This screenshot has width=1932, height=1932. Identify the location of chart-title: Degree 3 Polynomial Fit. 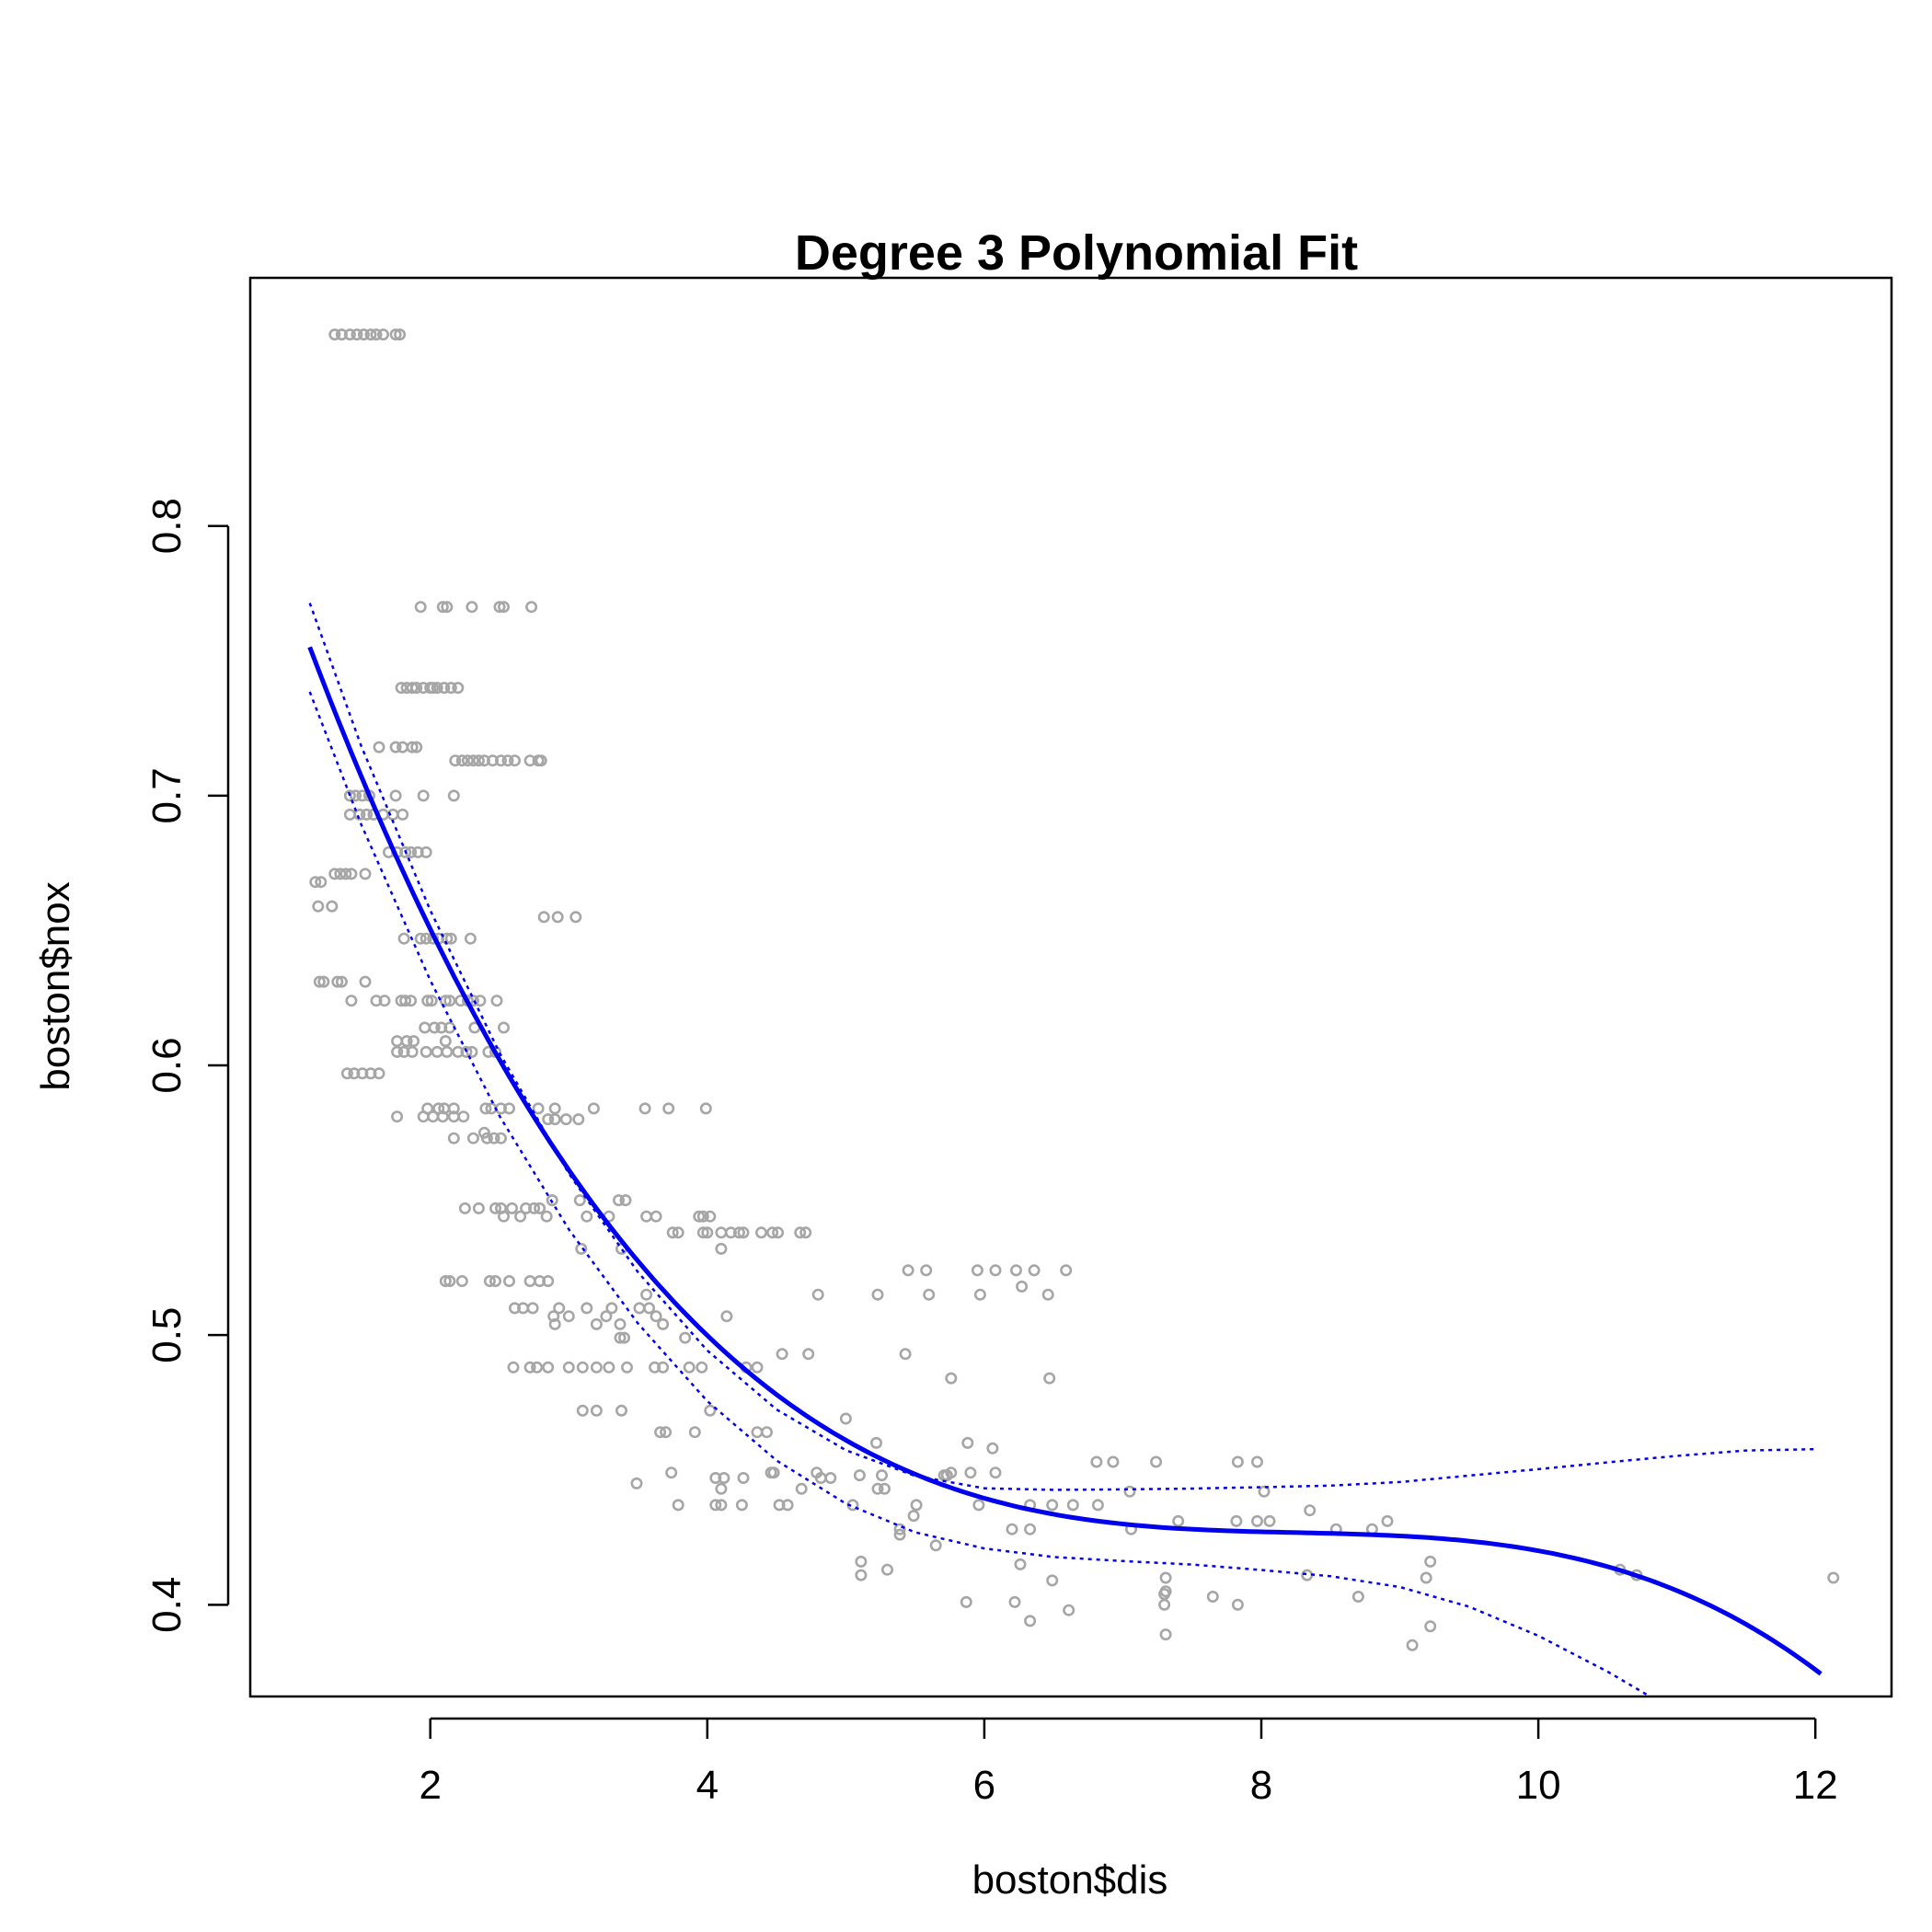
(1076, 253).